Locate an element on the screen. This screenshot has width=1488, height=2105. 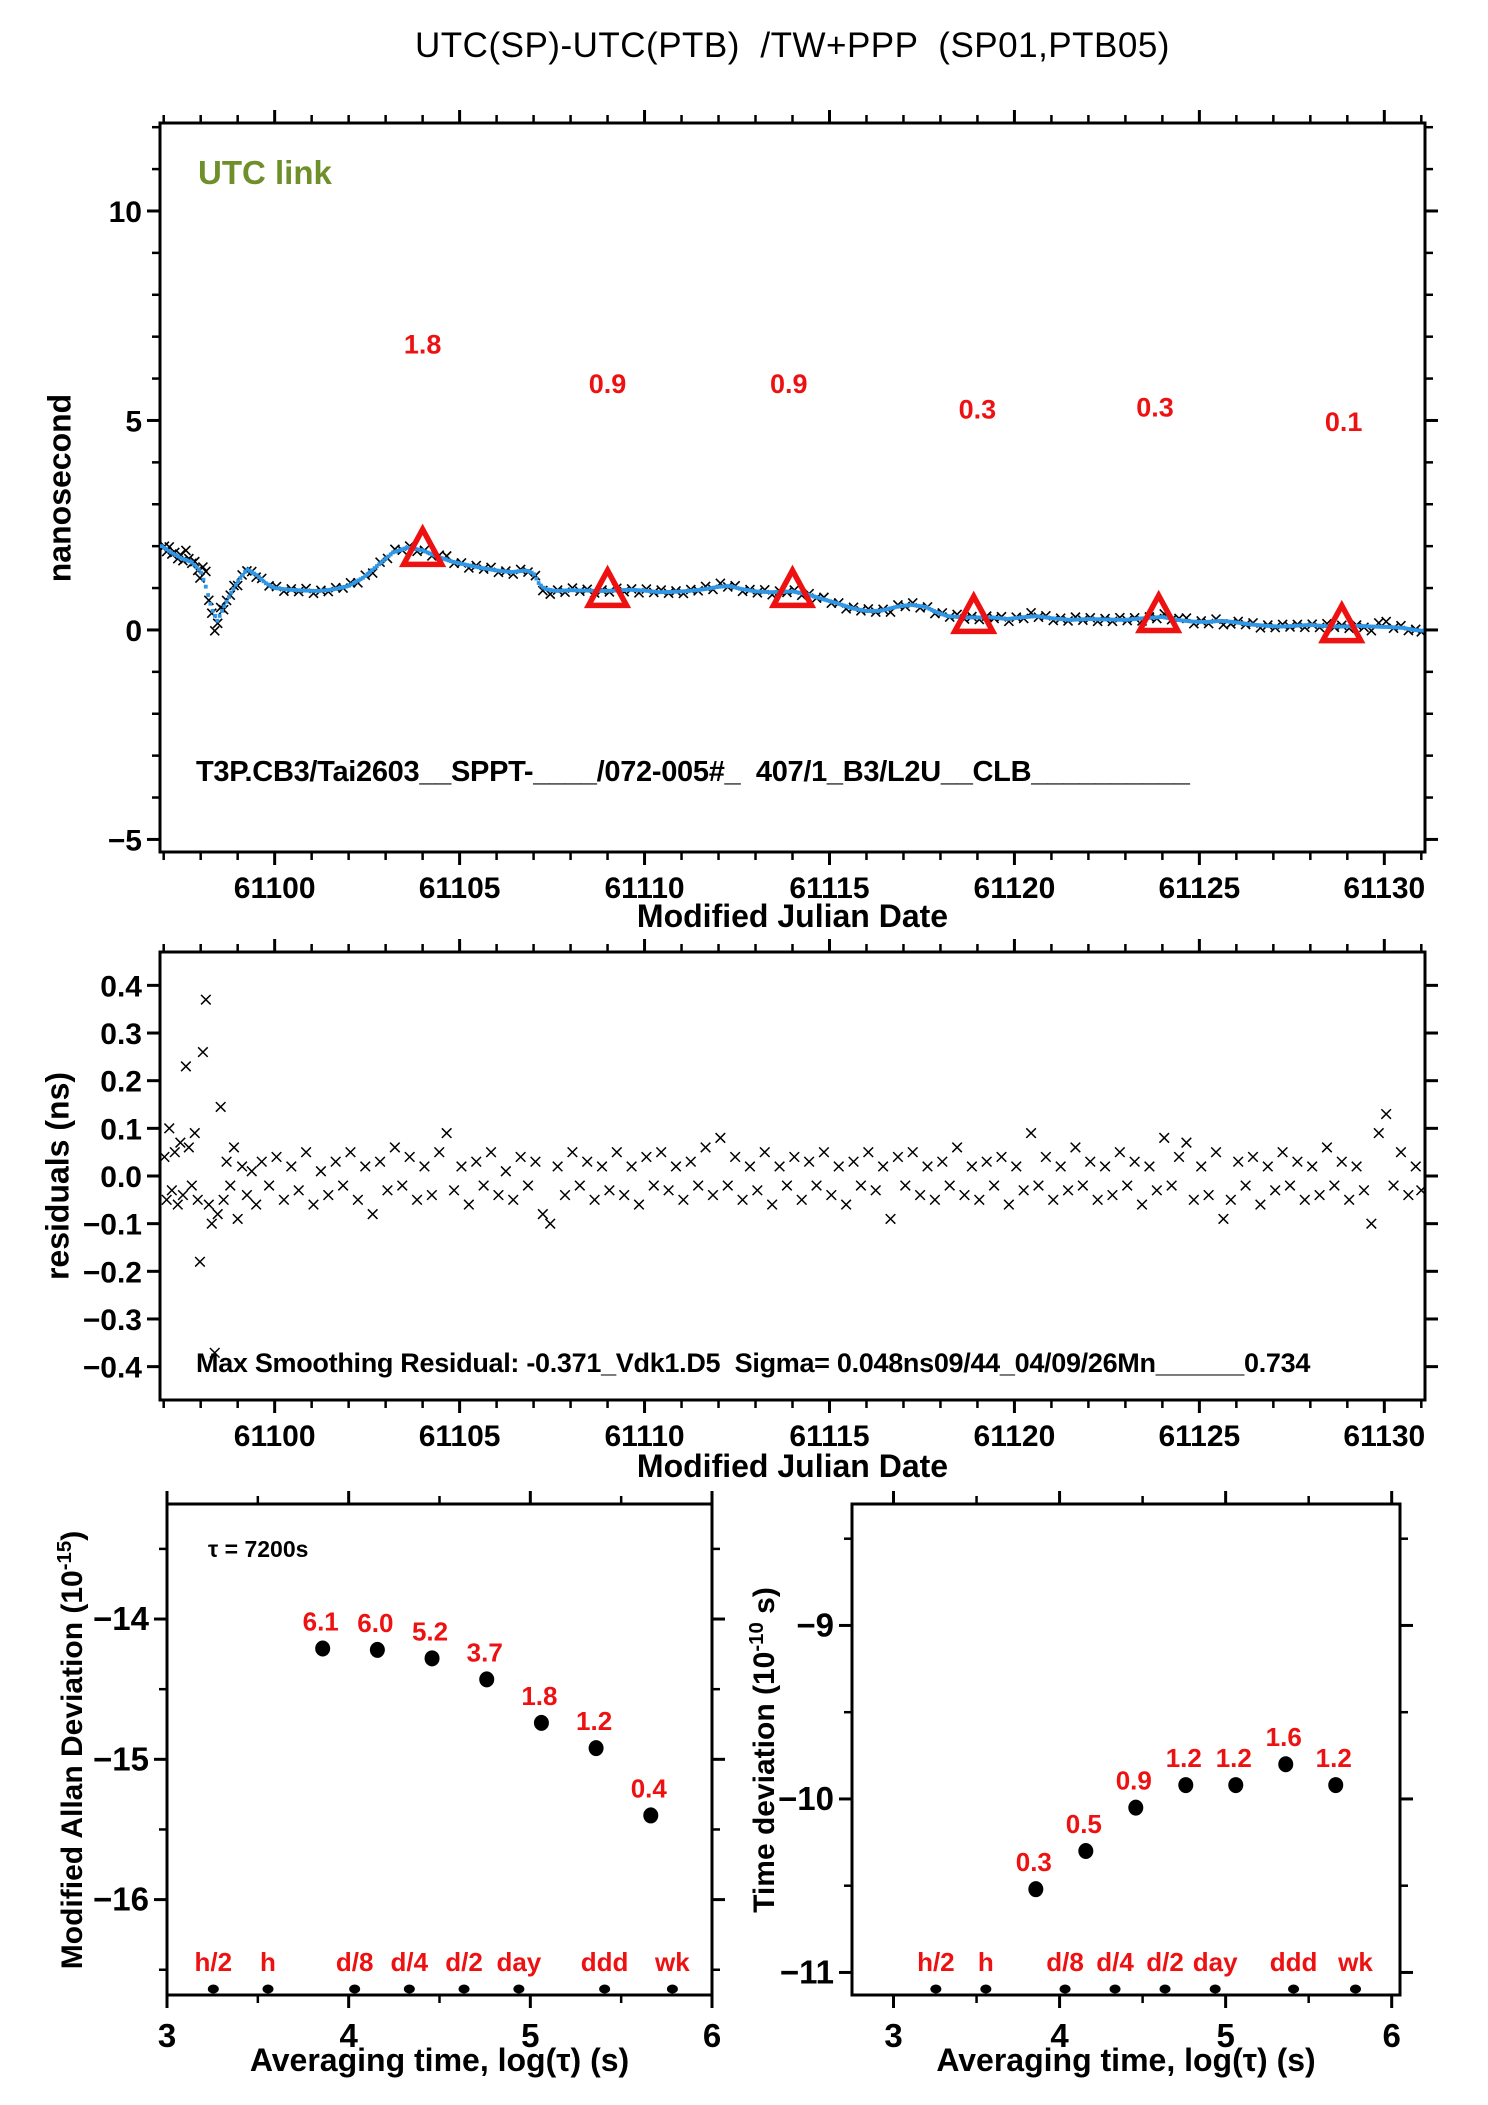
svg-text: −5 is located at coordinates (125, 840).